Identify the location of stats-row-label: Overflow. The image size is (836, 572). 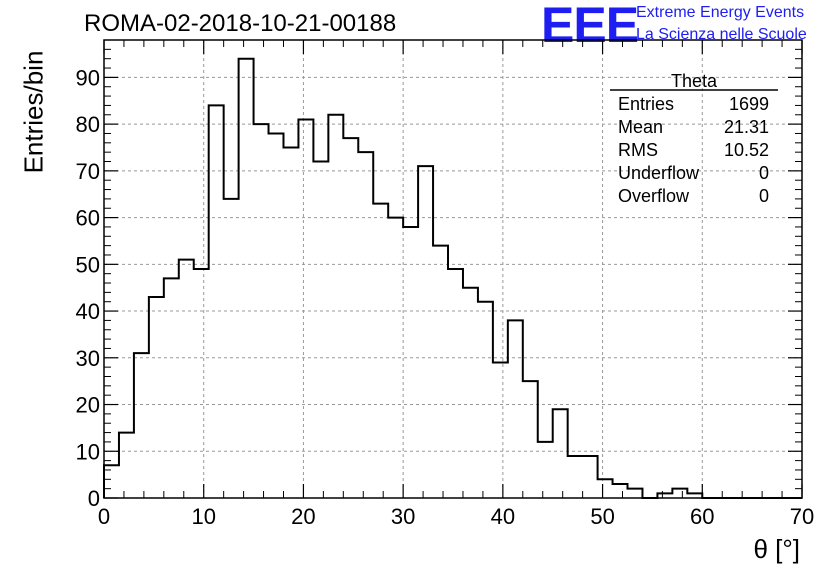
(654, 196).